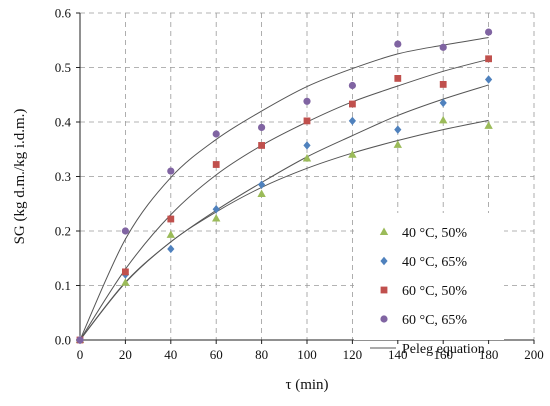 The image size is (550, 406). I want to click on x-tick-label: 20, so click(125, 354).